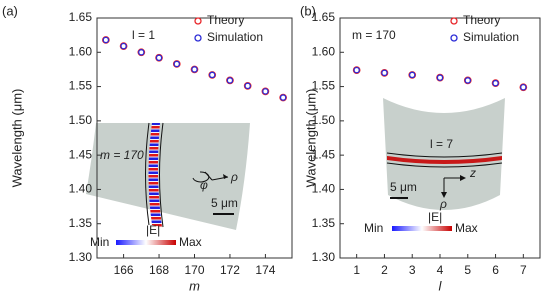  Describe the element at coordinates (308, 10) in the screenshot. I see `panel-label: (b)` at that location.